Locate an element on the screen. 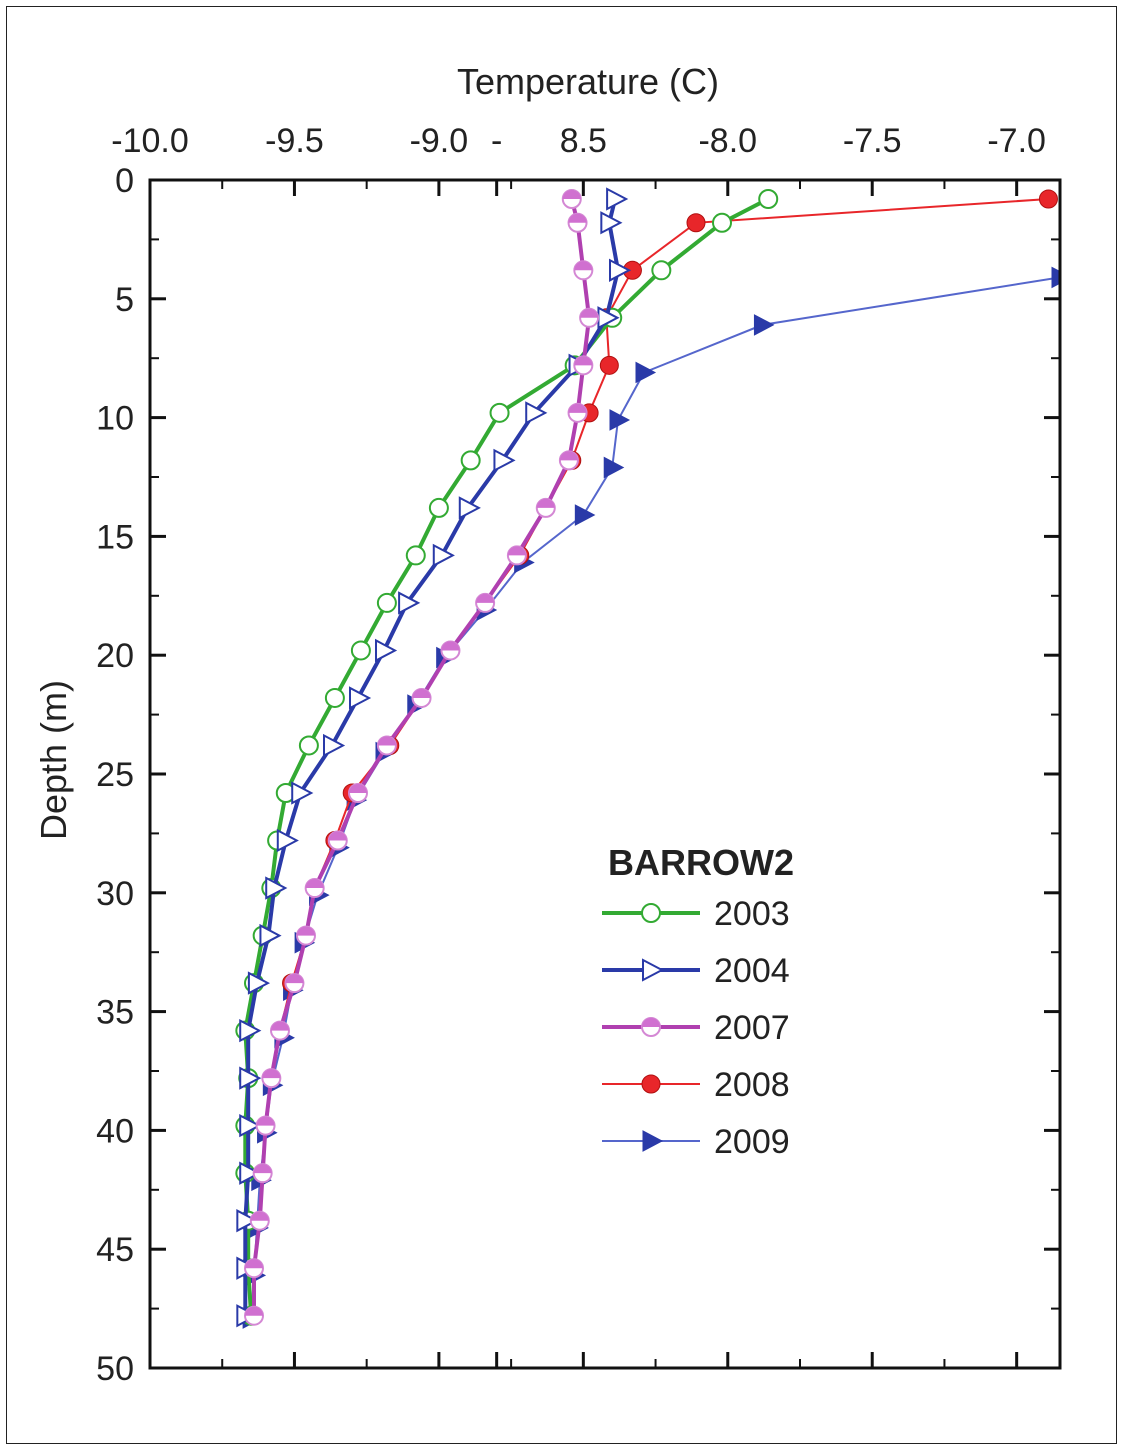 The width and height of the screenshot is (1123, 1450). legend-marker-fill is located at coordinates (651, 1022).